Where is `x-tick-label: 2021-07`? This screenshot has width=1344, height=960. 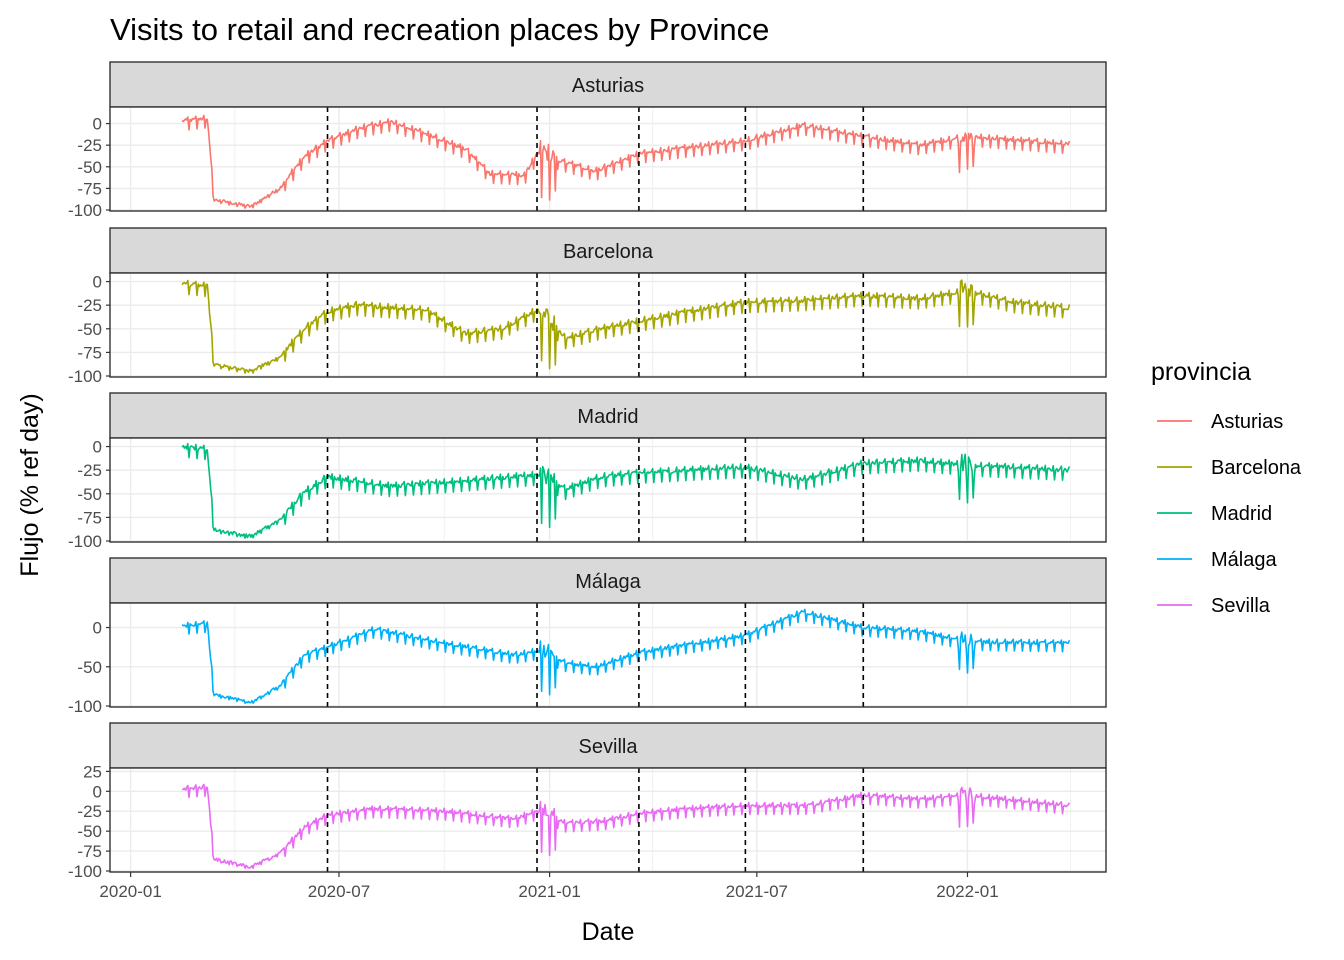 x-tick-label: 2021-07 is located at coordinates (757, 891).